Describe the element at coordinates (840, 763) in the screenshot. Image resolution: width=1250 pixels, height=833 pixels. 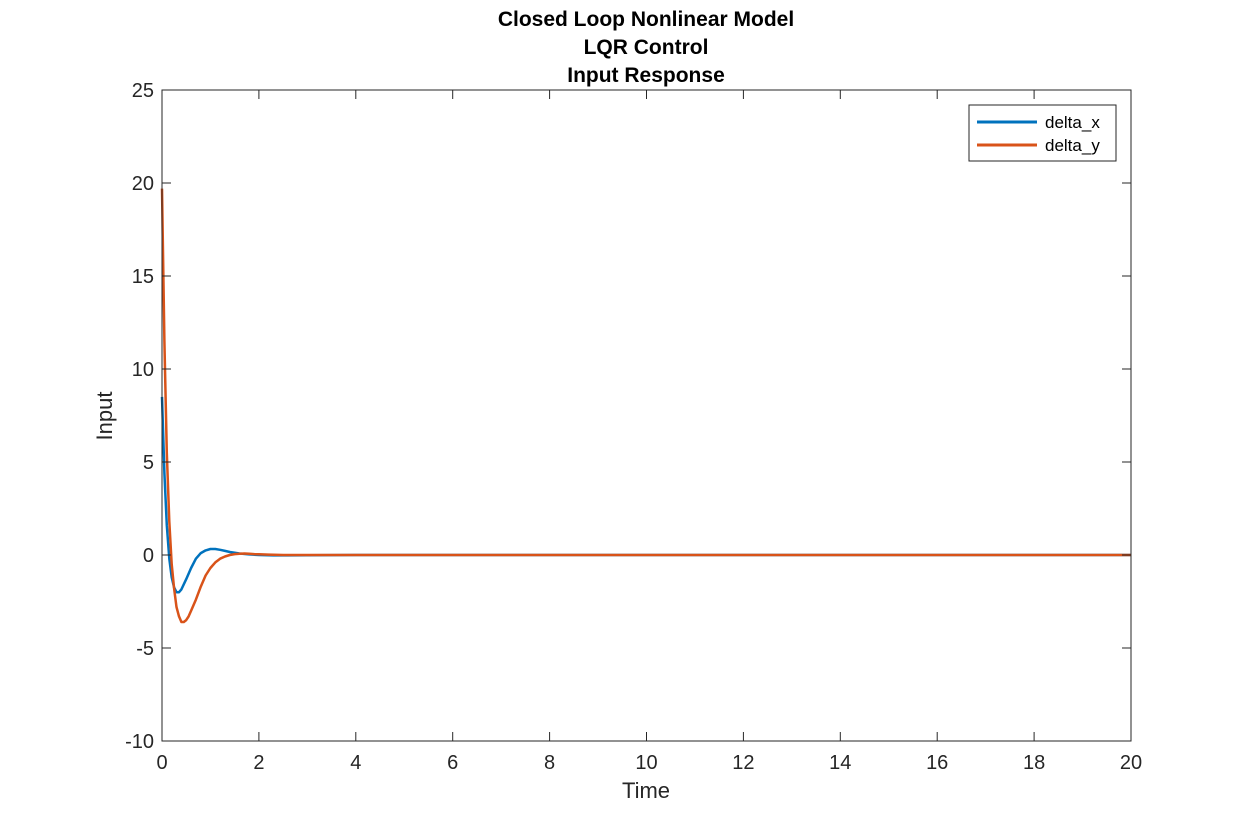
I see `x-tick-label: 14` at that location.